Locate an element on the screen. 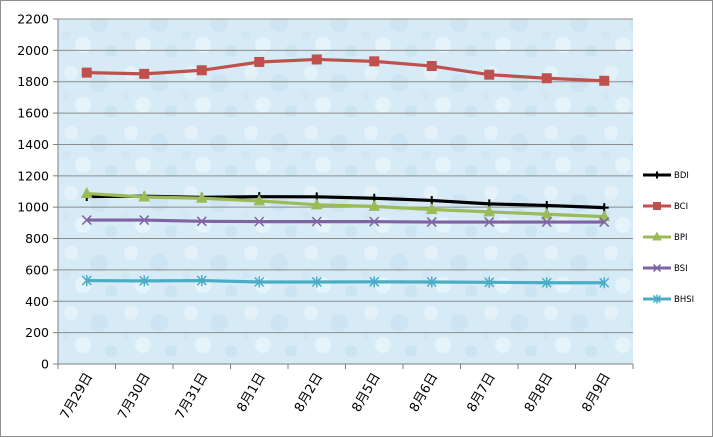  legend-label-bdi: BDI is located at coordinates (681, 176).